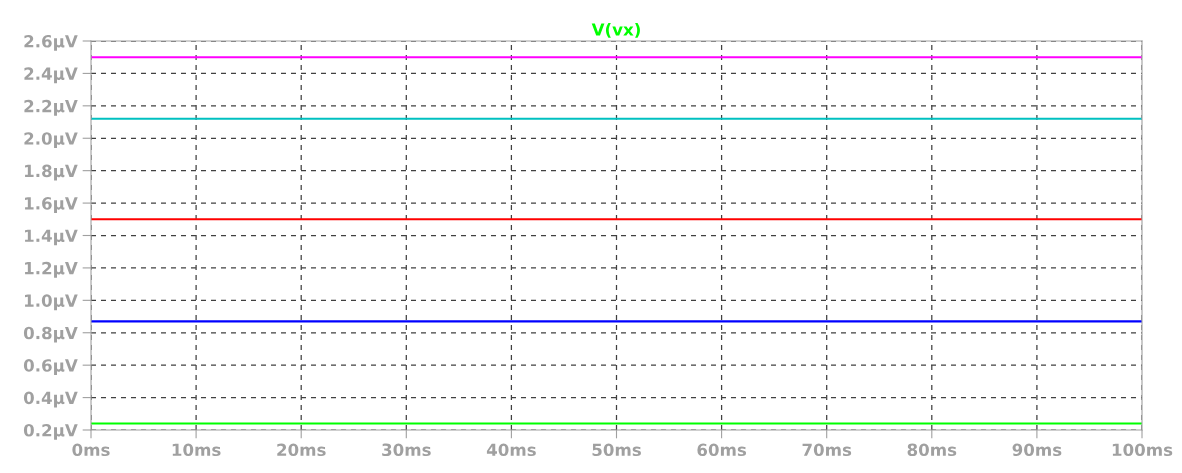  I want to click on y-tick-label: 0.6µV, so click(50, 367).